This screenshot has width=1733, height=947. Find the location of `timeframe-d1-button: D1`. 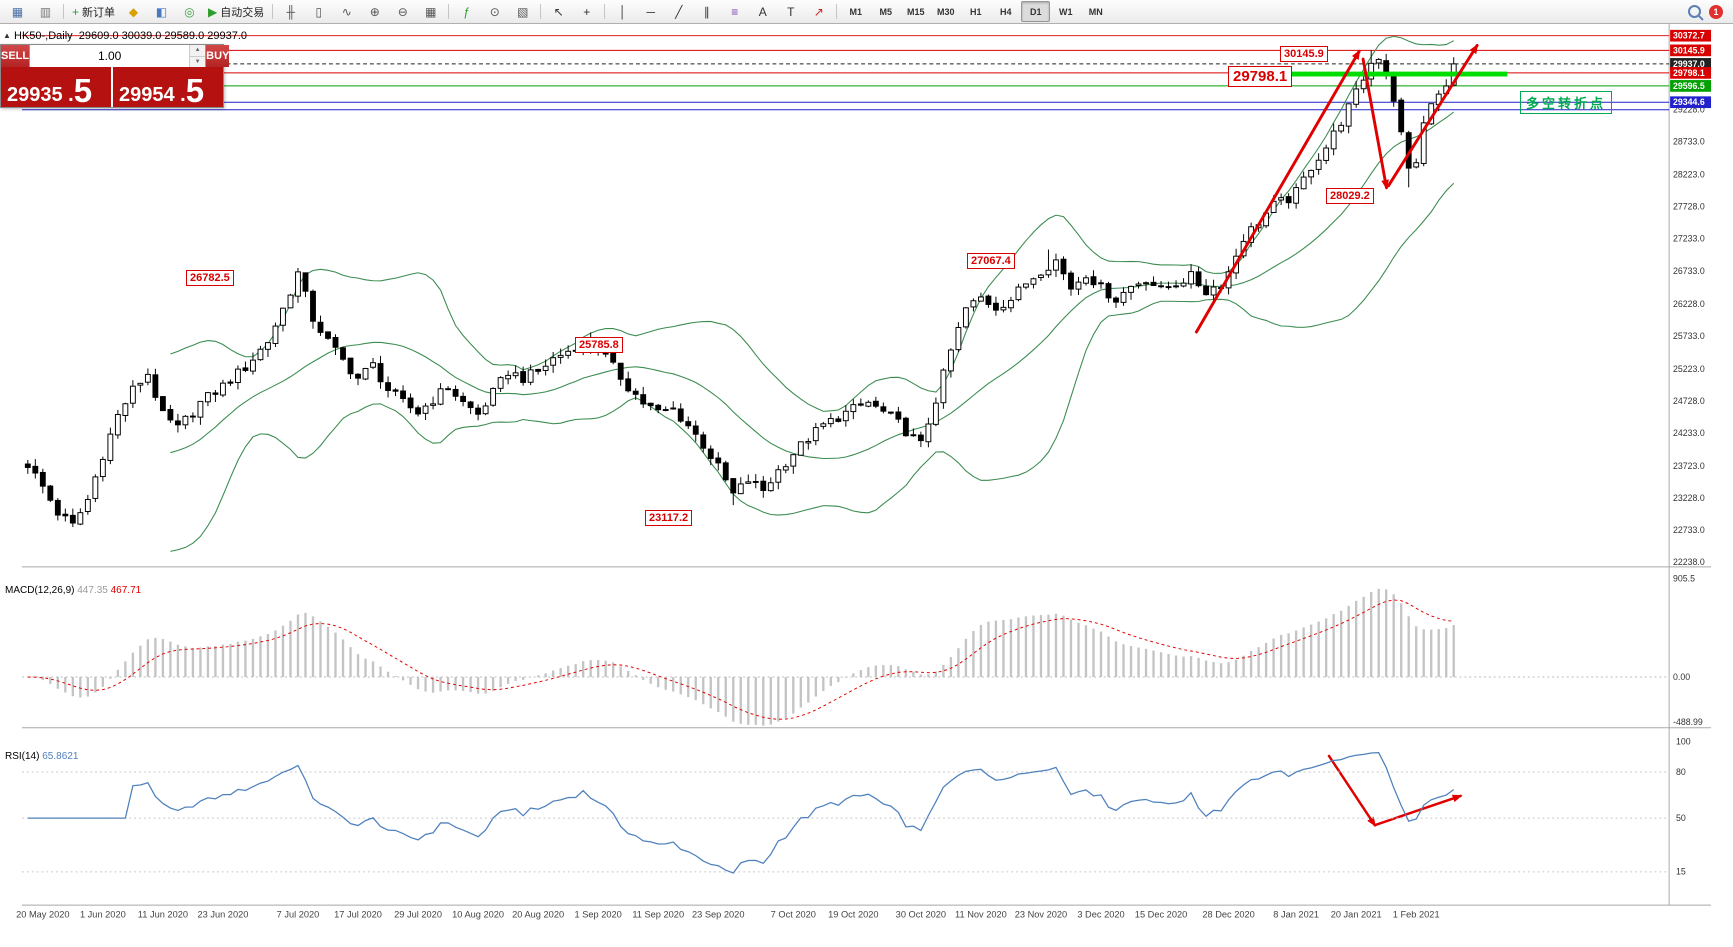

timeframe-d1-button: D1 is located at coordinates (1036, 11).